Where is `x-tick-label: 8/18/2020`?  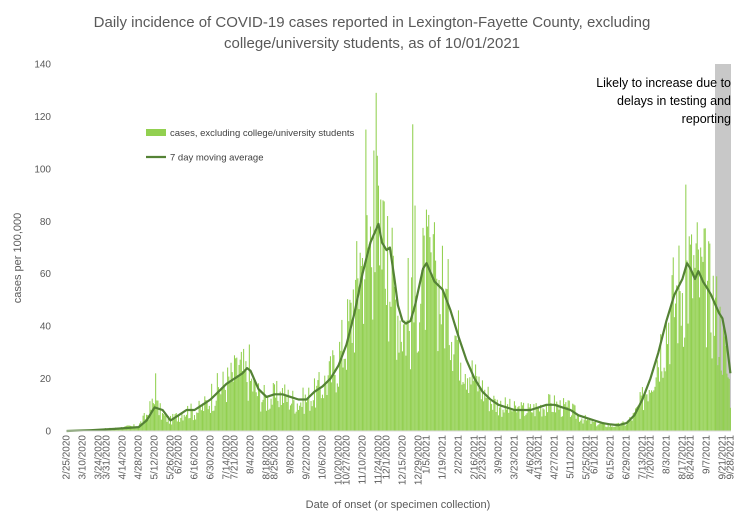 x-tick-label: 8/18/2020 is located at coordinates (267, 457).